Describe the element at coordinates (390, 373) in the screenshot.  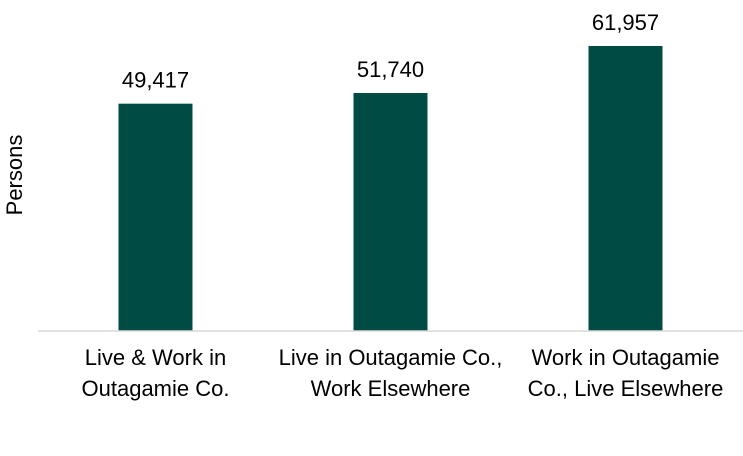
I see `x-tick-label: Live in Outagamie Co., Work Elsewhere` at that location.